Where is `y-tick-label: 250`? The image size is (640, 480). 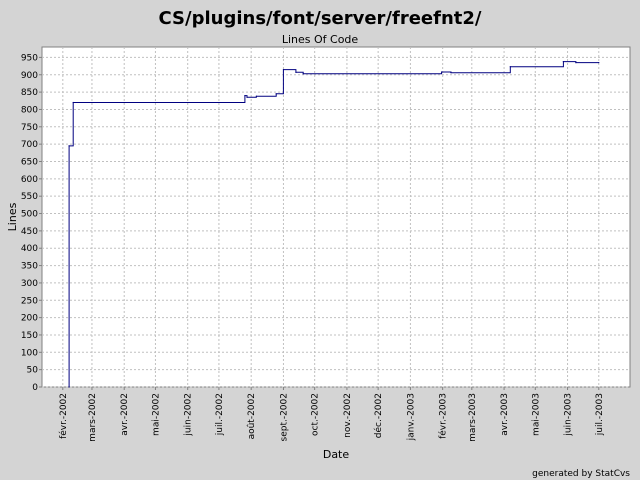
y-tick-label: 250 is located at coordinates (29, 301).